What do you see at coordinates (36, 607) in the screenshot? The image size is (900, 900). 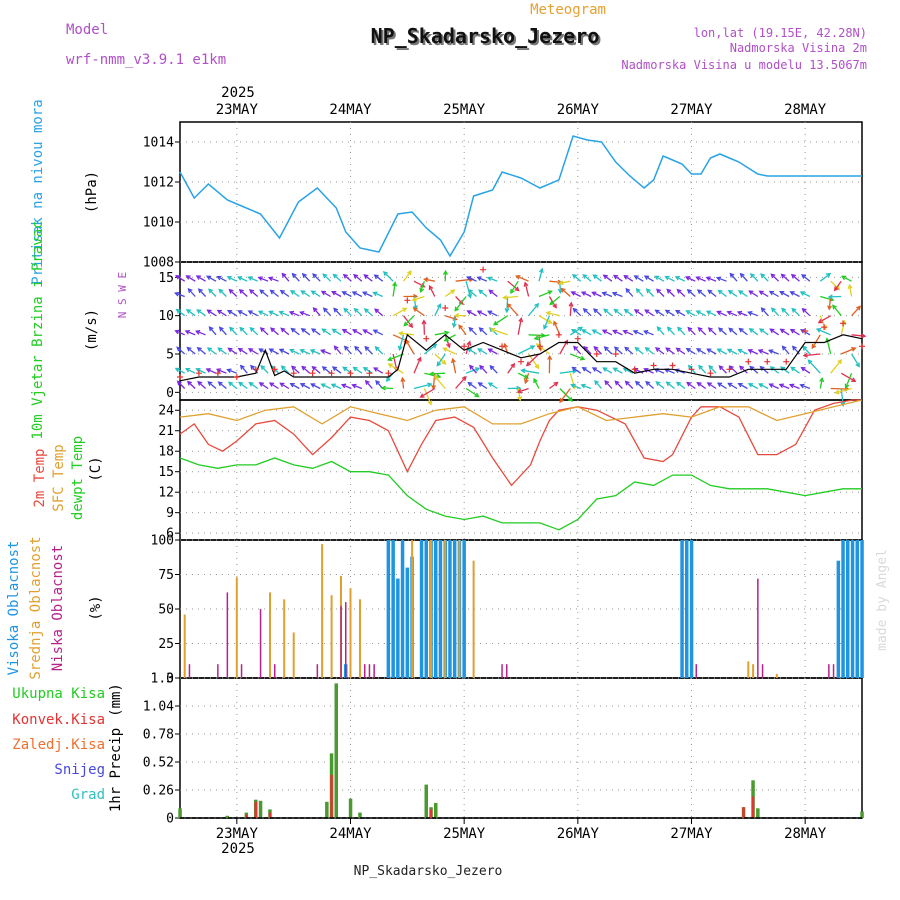 I see `cloud-mid-label: Srednja Oblacnost` at bounding box center [36, 607].